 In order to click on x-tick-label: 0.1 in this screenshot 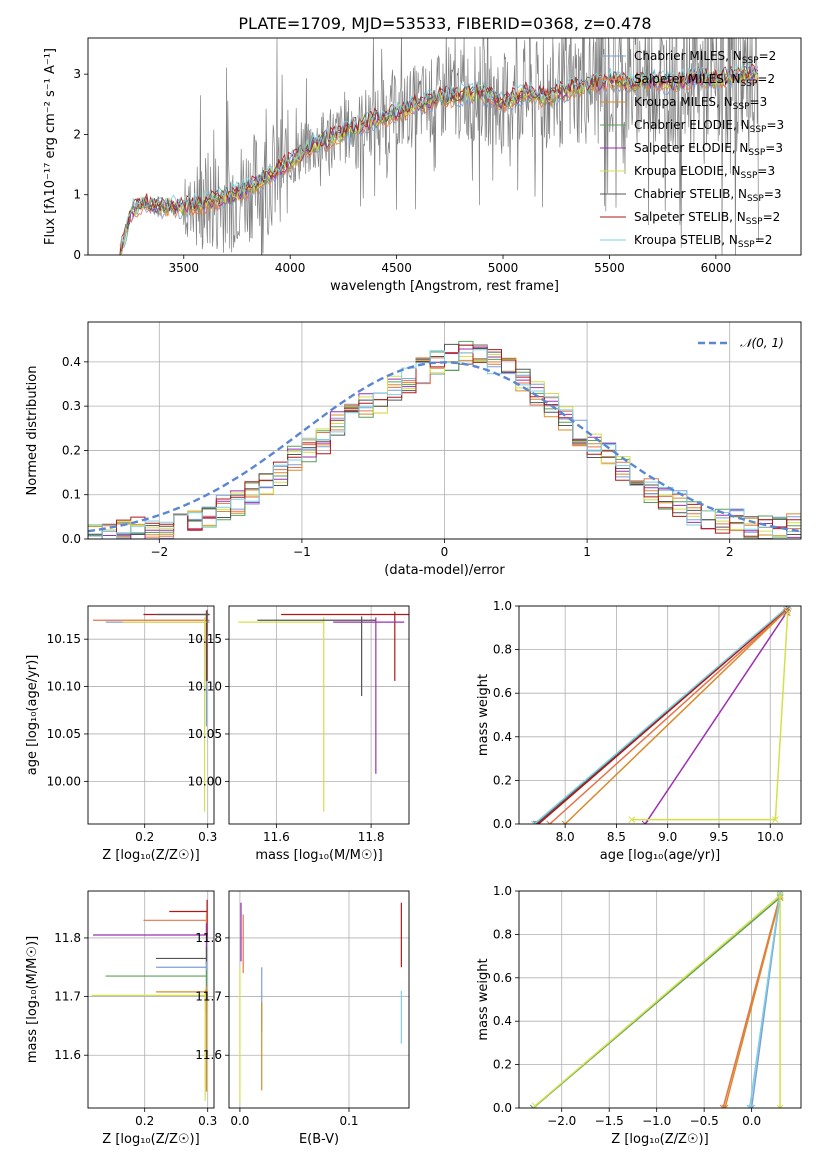, I will do `click(348, 1121)`.